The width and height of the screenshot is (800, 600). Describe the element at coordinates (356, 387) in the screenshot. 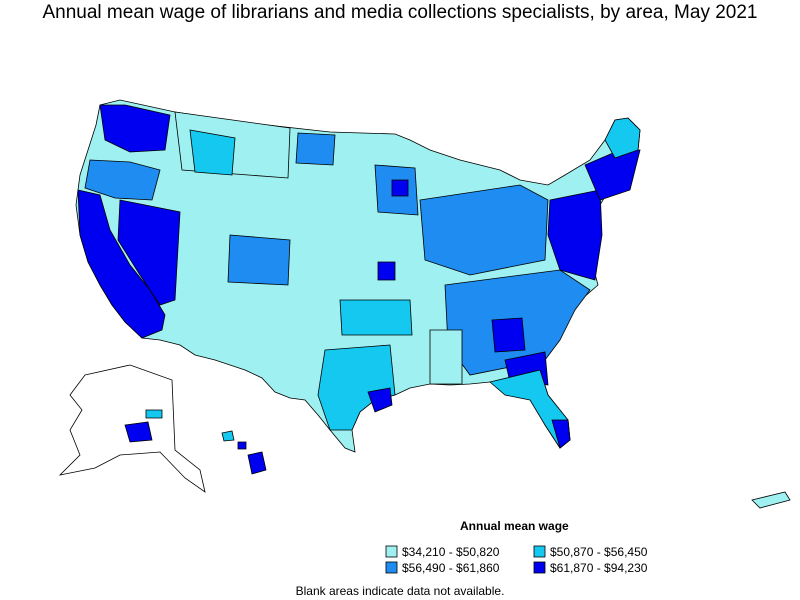

I see `region-texas-east` at that location.